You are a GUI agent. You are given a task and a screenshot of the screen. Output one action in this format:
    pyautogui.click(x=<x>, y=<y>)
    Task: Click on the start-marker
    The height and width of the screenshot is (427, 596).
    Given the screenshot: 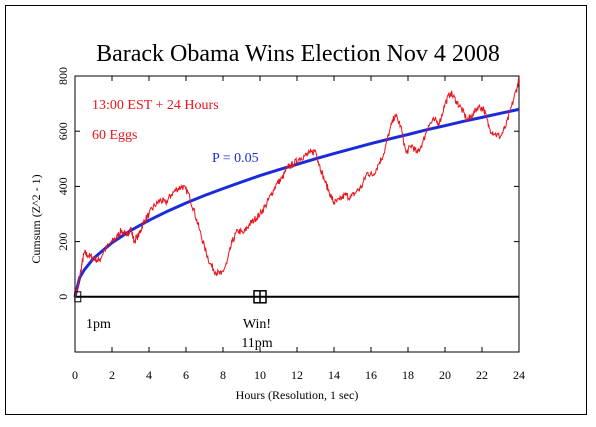 What is the action you would take?
    pyautogui.click(x=78, y=297)
    